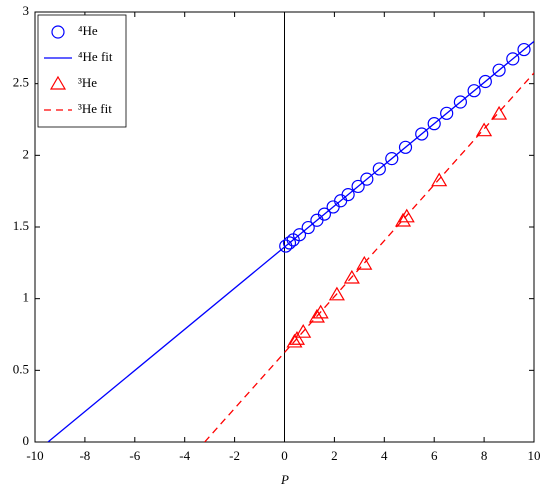 The height and width of the screenshot is (500, 550). I want to click on x-tick-label: -8, so click(84, 455).